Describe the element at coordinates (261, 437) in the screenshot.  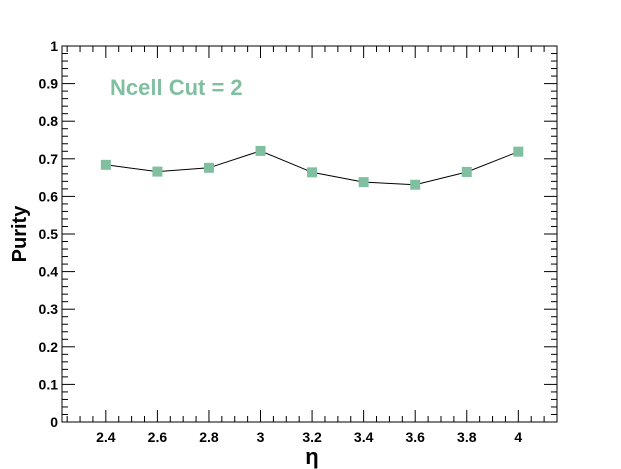
I see `x-tick-label: 3` at that location.